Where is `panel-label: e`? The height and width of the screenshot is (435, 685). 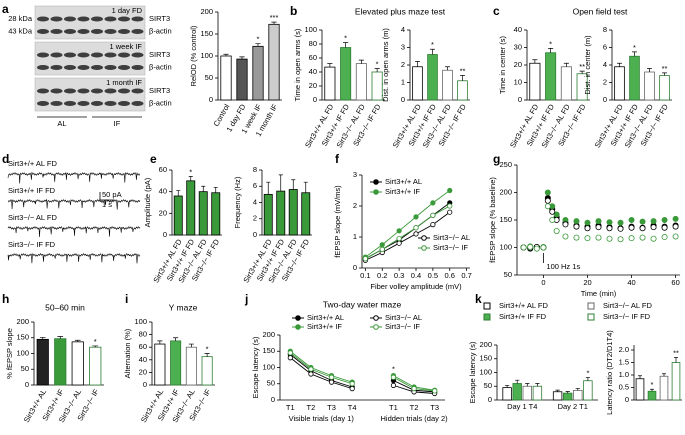
panel-label: e is located at coordinates (153, 159).